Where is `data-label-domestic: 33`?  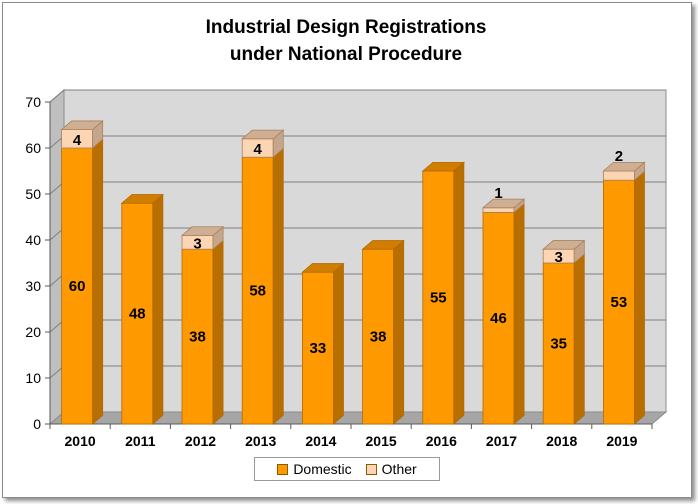
data-label-domestic: 33 is located at coordinates (318, 348).